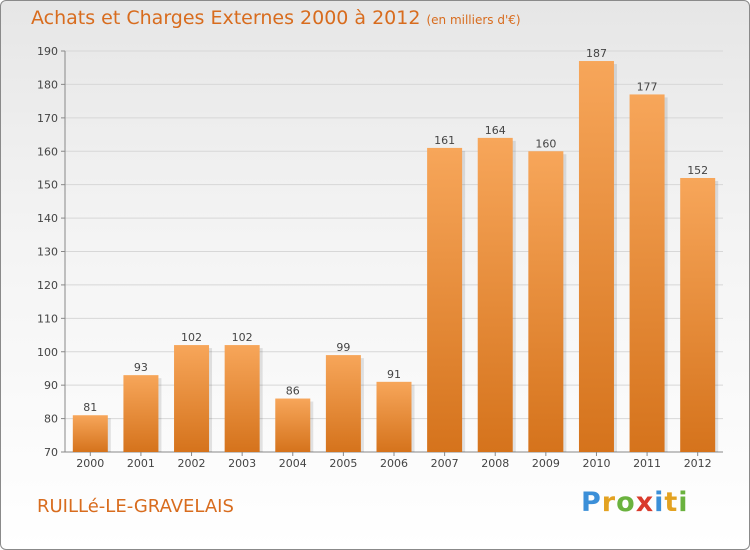  I want to click on y-tick-label: 120, so click(47, 285).